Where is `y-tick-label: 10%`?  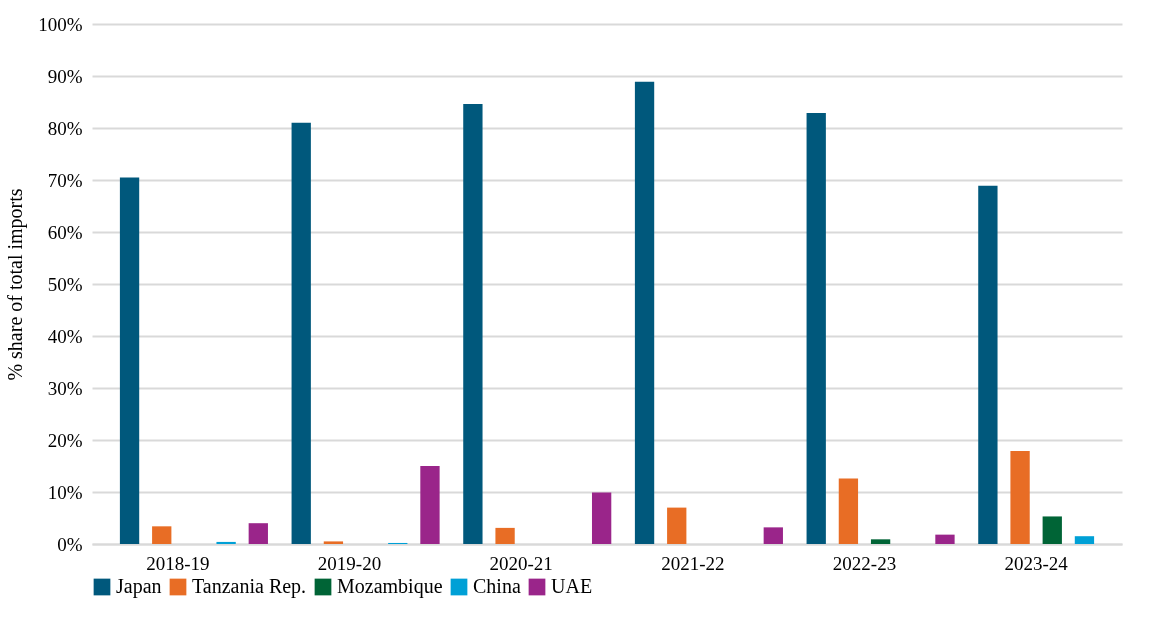 y-tick-label: 10% is located at coordinates (65, 492).